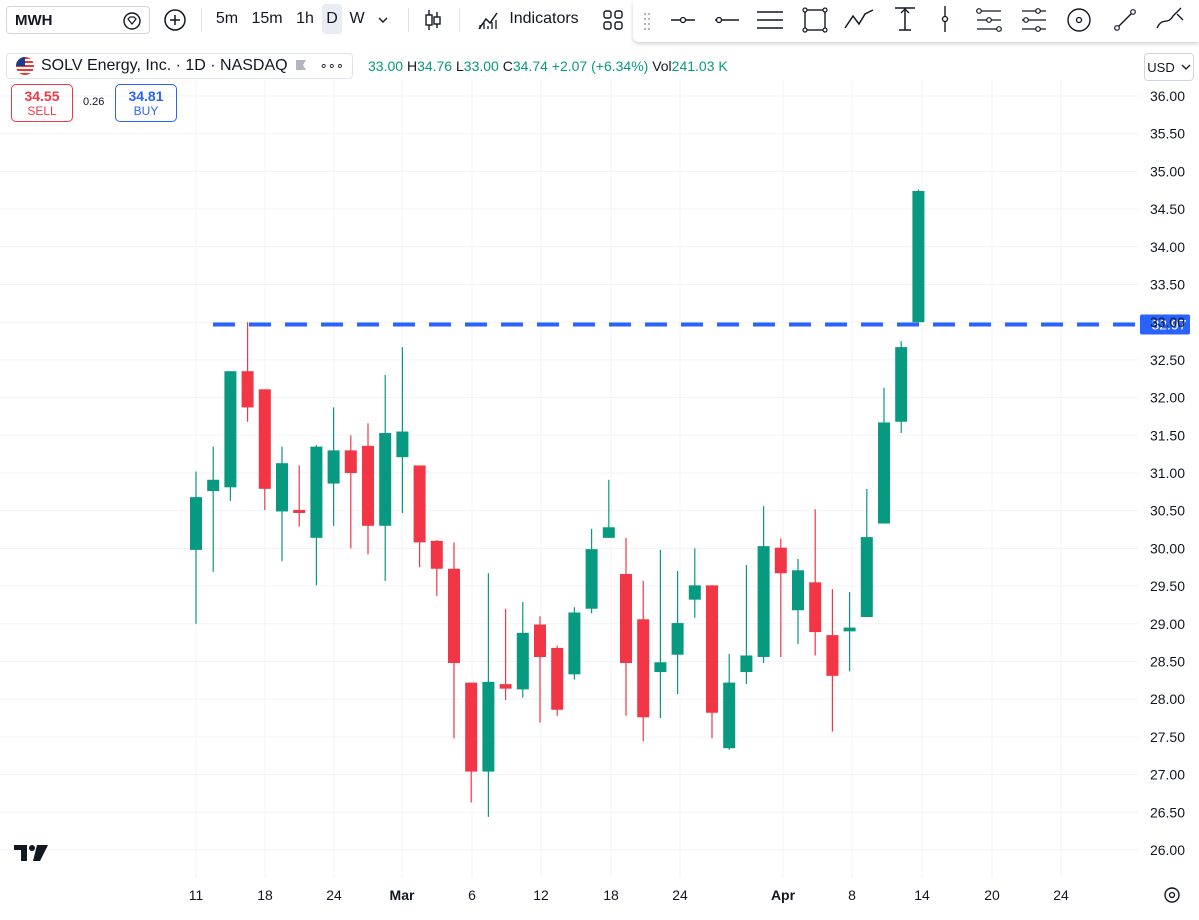  Describe the element at coordinates (267, 18) in the screenshot. I see `timeframe-15m: 15m` at that location.